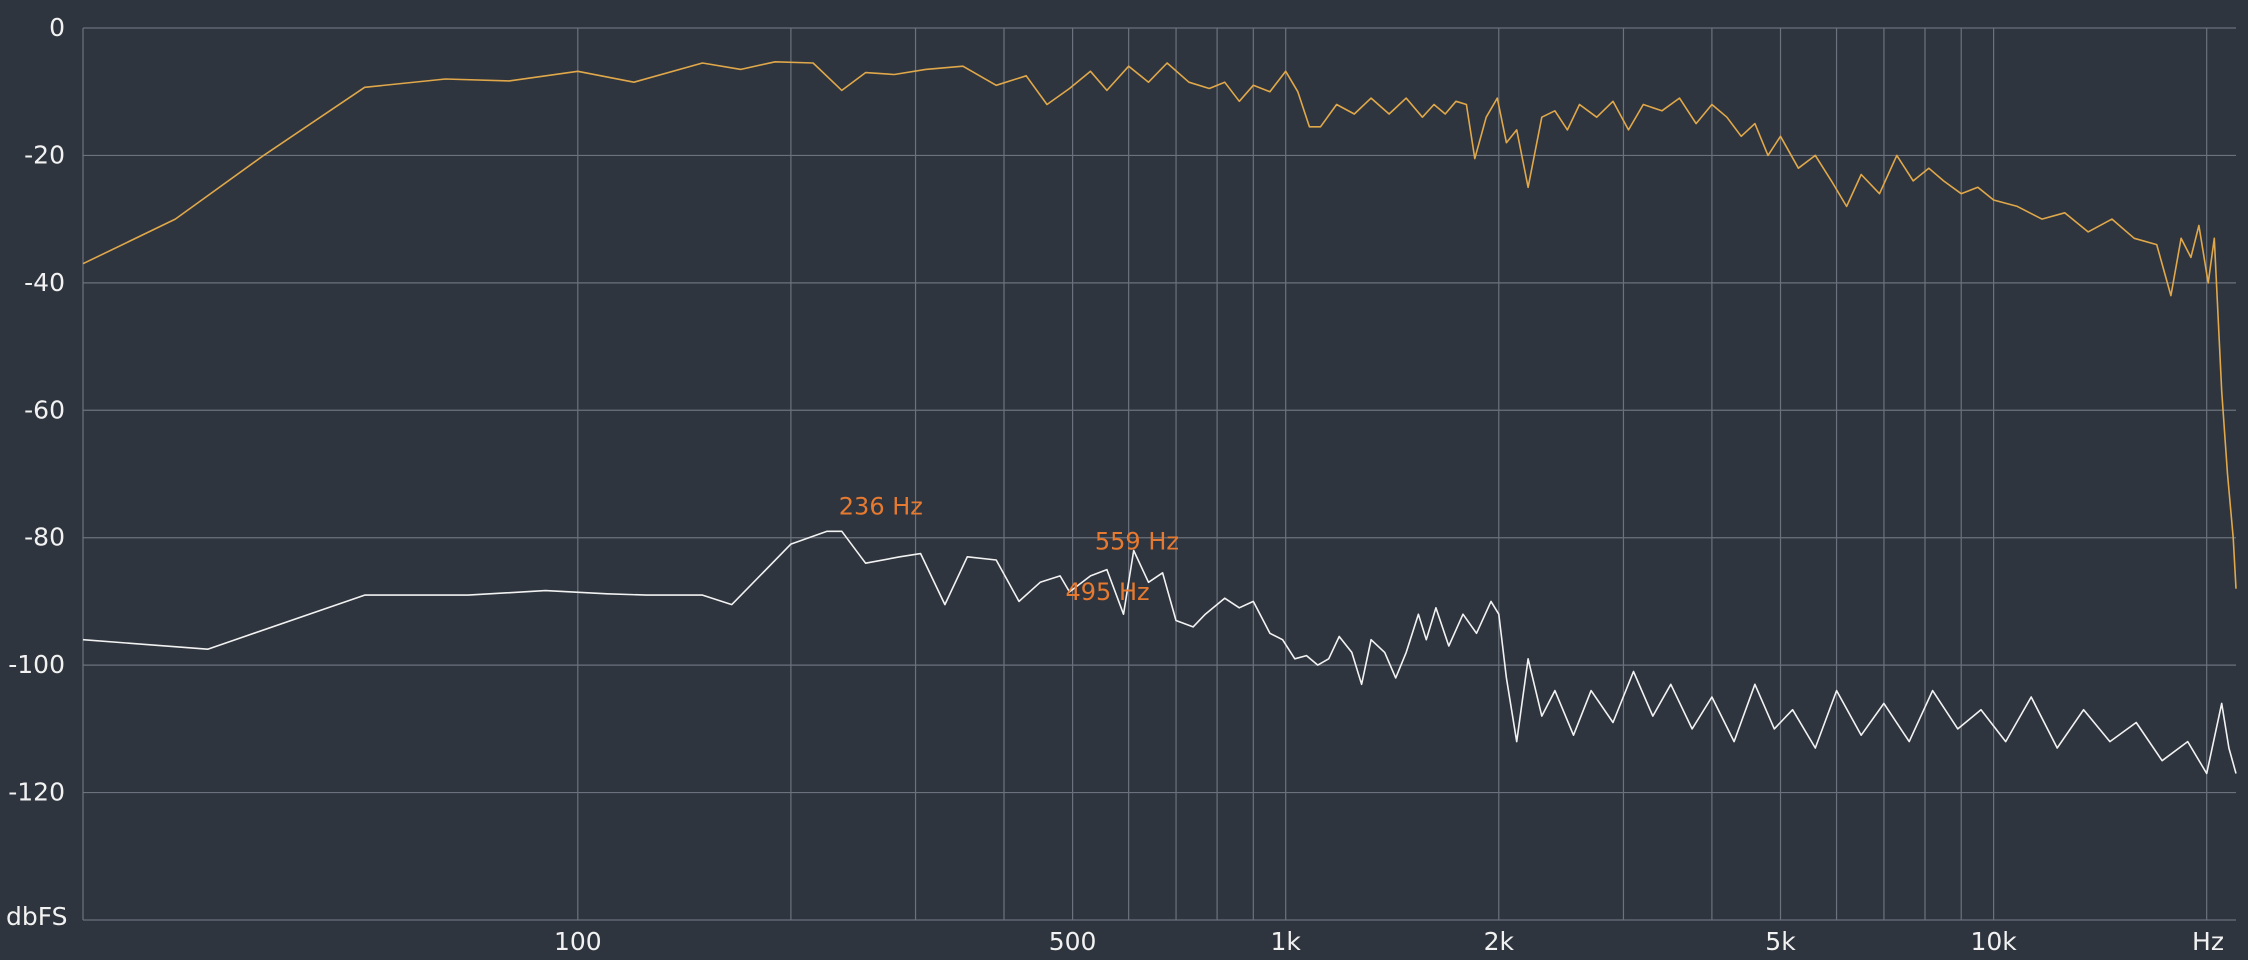 The image size is (2248, 960). Describe the element at coordinates (44, 154) in the screenshot. I see `y-tick-label: -20` at that location.